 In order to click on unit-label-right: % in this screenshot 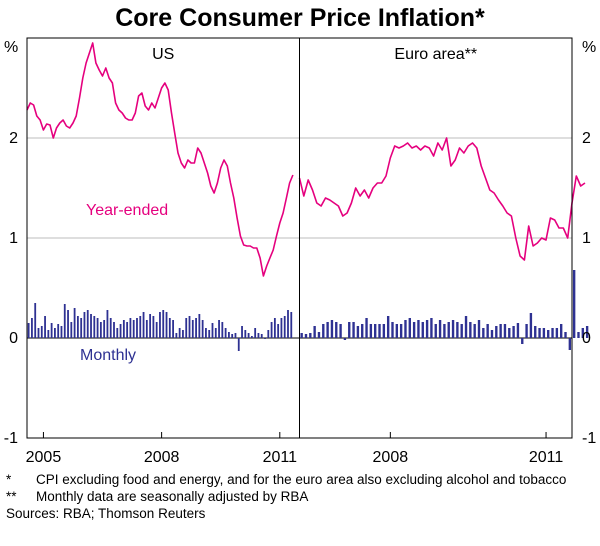, I will do `click(589, 47)`.